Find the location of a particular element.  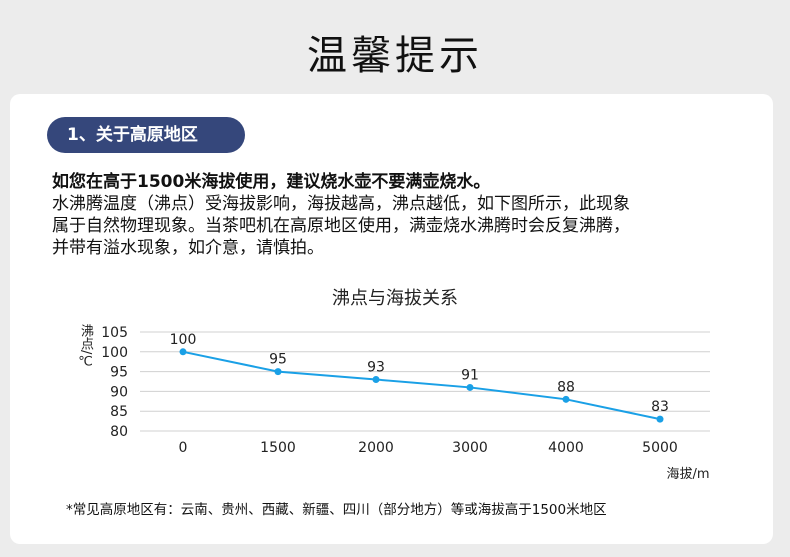

highlight-text: 如您在高于1500米海拔使用，建议烧水壶不要满壶烧水。 is located at coordinates (271, 182).